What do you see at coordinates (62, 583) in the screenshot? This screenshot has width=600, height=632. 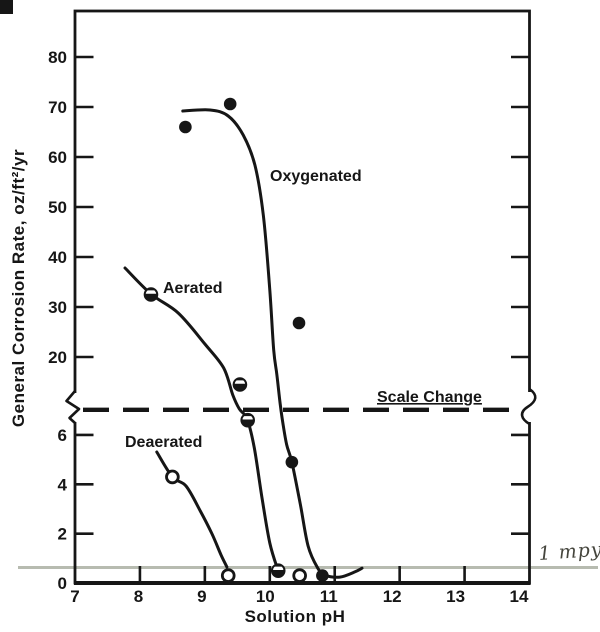 I see `y-tick-label: 0` at bounding box center [62, 583].